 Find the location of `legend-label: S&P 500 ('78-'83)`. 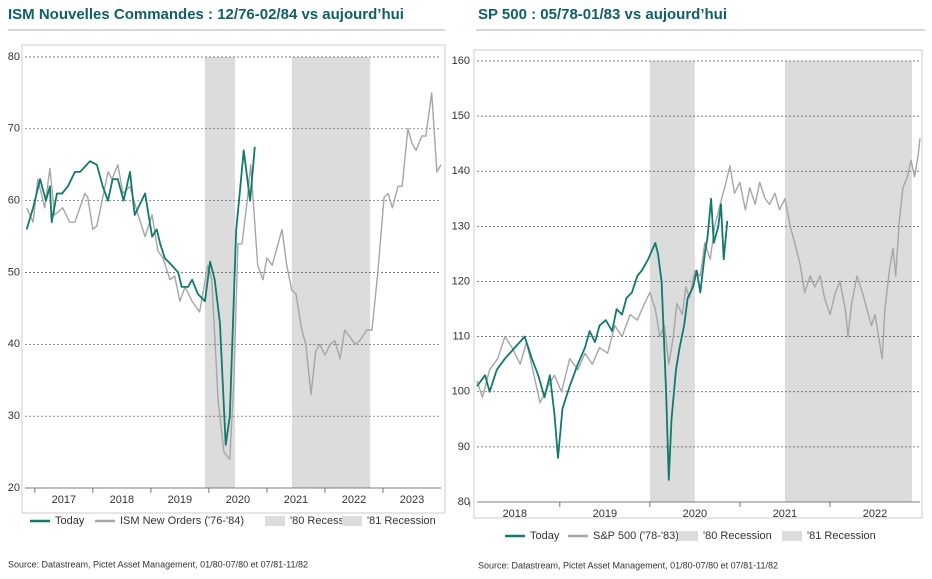

legend-label: S&P 500 ('78-'83) is located at coordinates (636, 536).